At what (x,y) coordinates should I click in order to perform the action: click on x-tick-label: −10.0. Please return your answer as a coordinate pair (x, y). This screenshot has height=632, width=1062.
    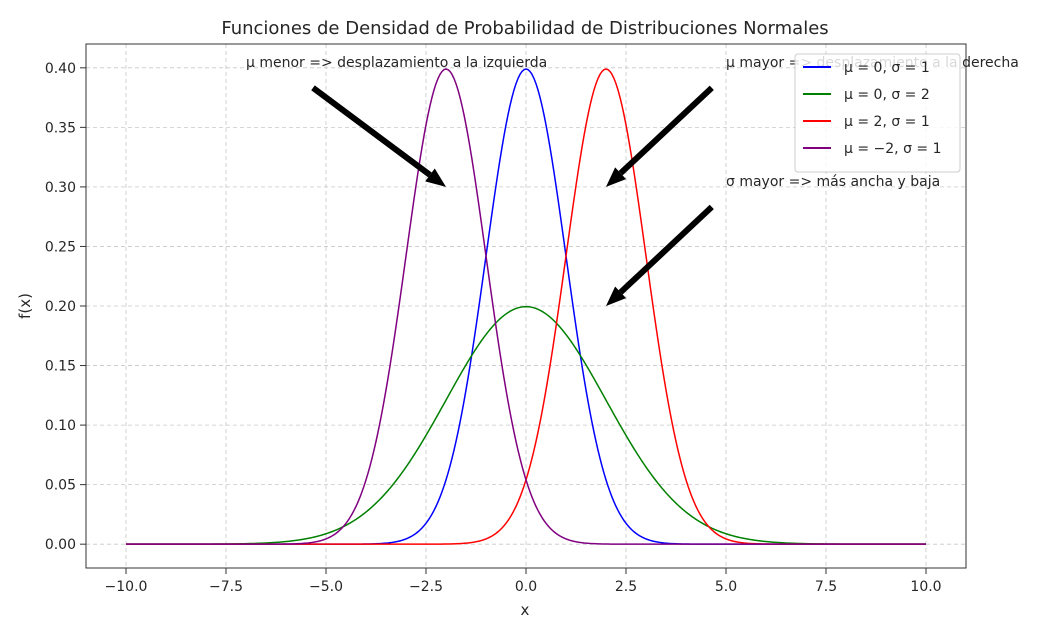
    Looking at the image, I should click on (126, 587).